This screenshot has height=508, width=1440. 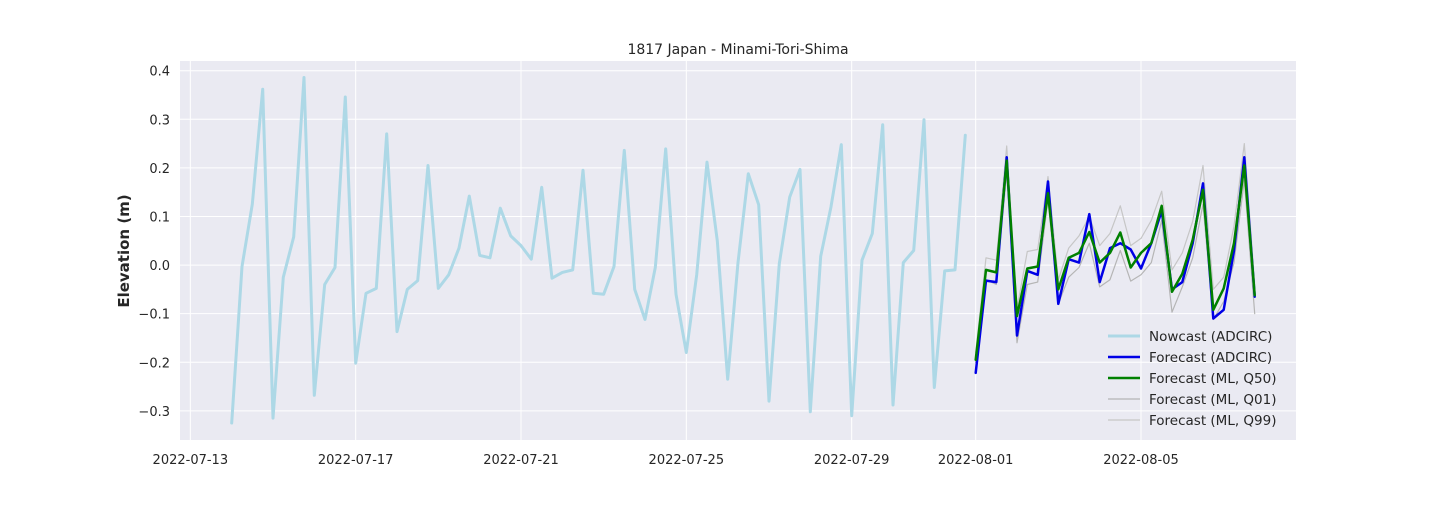 I want to click on y-tick-label: −0.1, so click(x=154, y=315).